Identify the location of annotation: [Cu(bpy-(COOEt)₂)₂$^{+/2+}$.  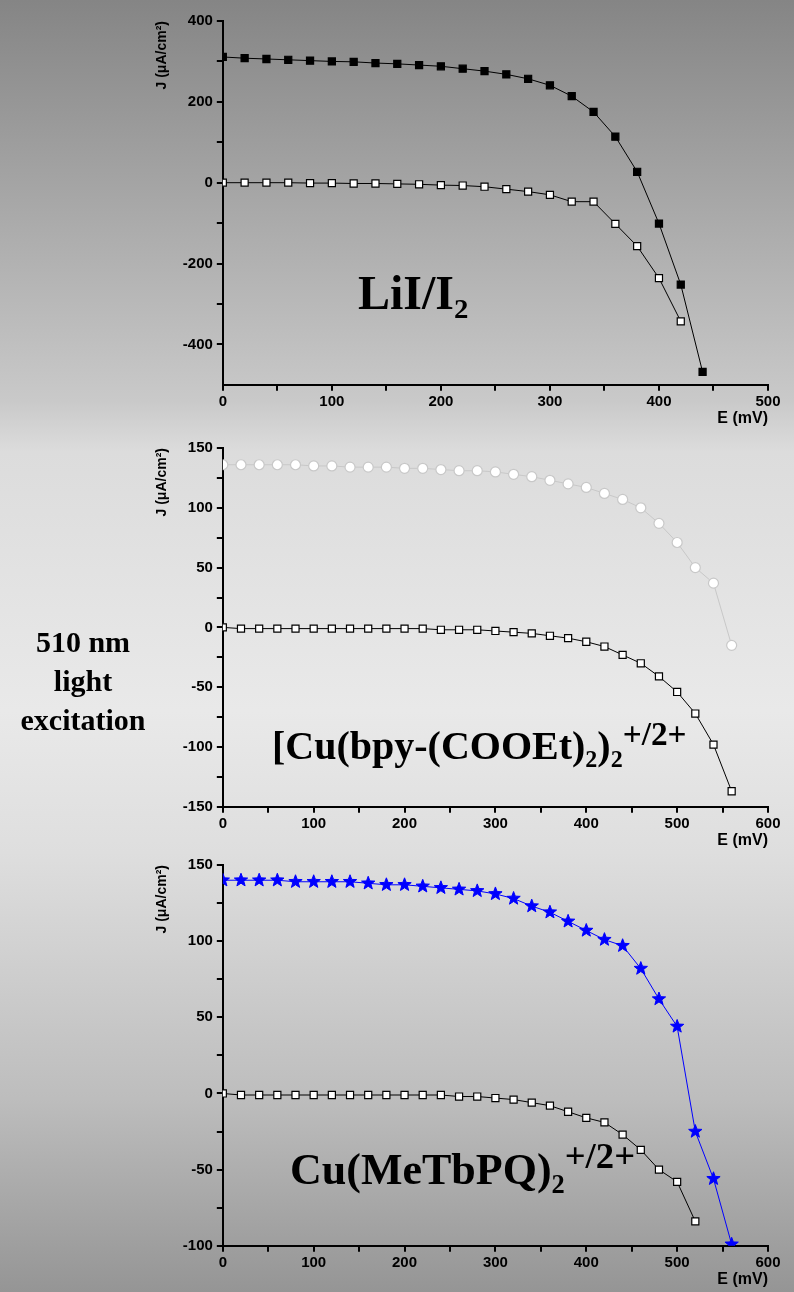
(480, 742).